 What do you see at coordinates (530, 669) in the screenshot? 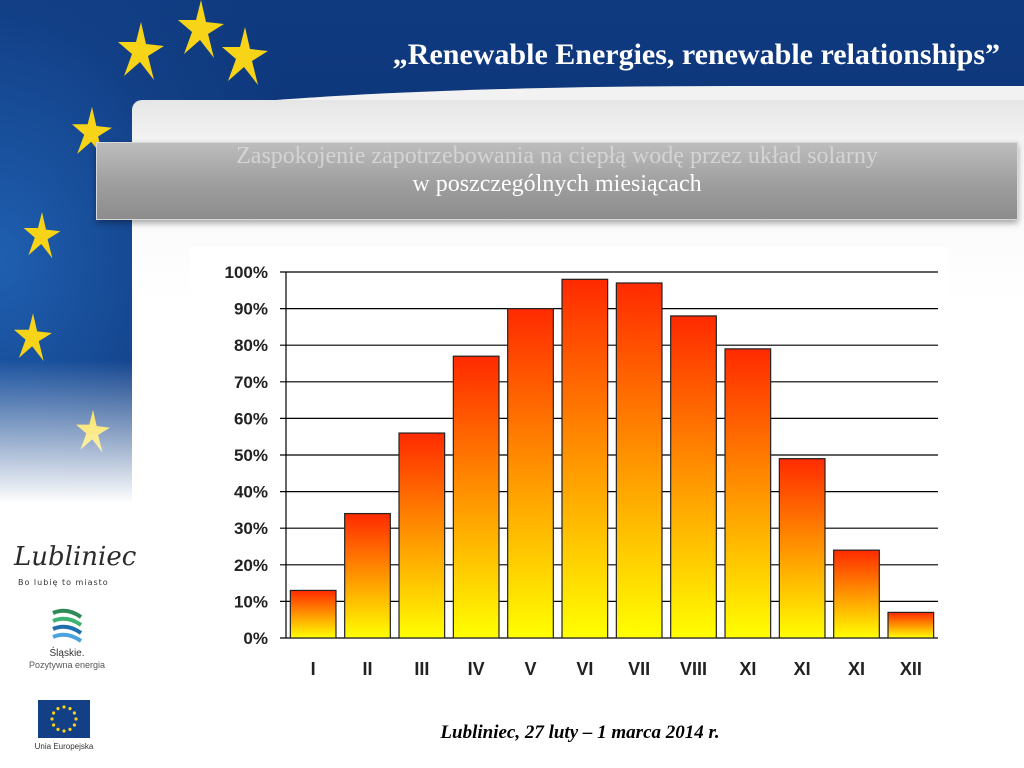
I see `x-tick-label: V` at bounding box center [530, 669].